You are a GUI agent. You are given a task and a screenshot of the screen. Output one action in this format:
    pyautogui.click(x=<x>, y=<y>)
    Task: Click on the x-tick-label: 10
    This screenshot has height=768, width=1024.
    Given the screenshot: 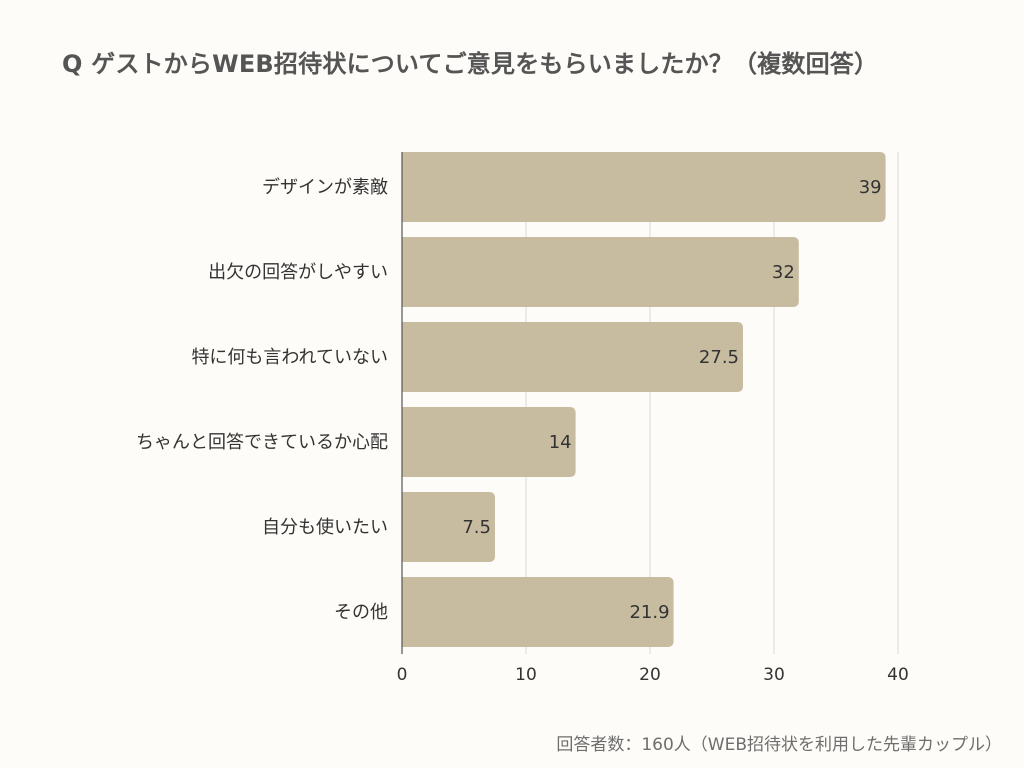 What is the action you would take?
    pyautogui.click(x=526, y=675)
    